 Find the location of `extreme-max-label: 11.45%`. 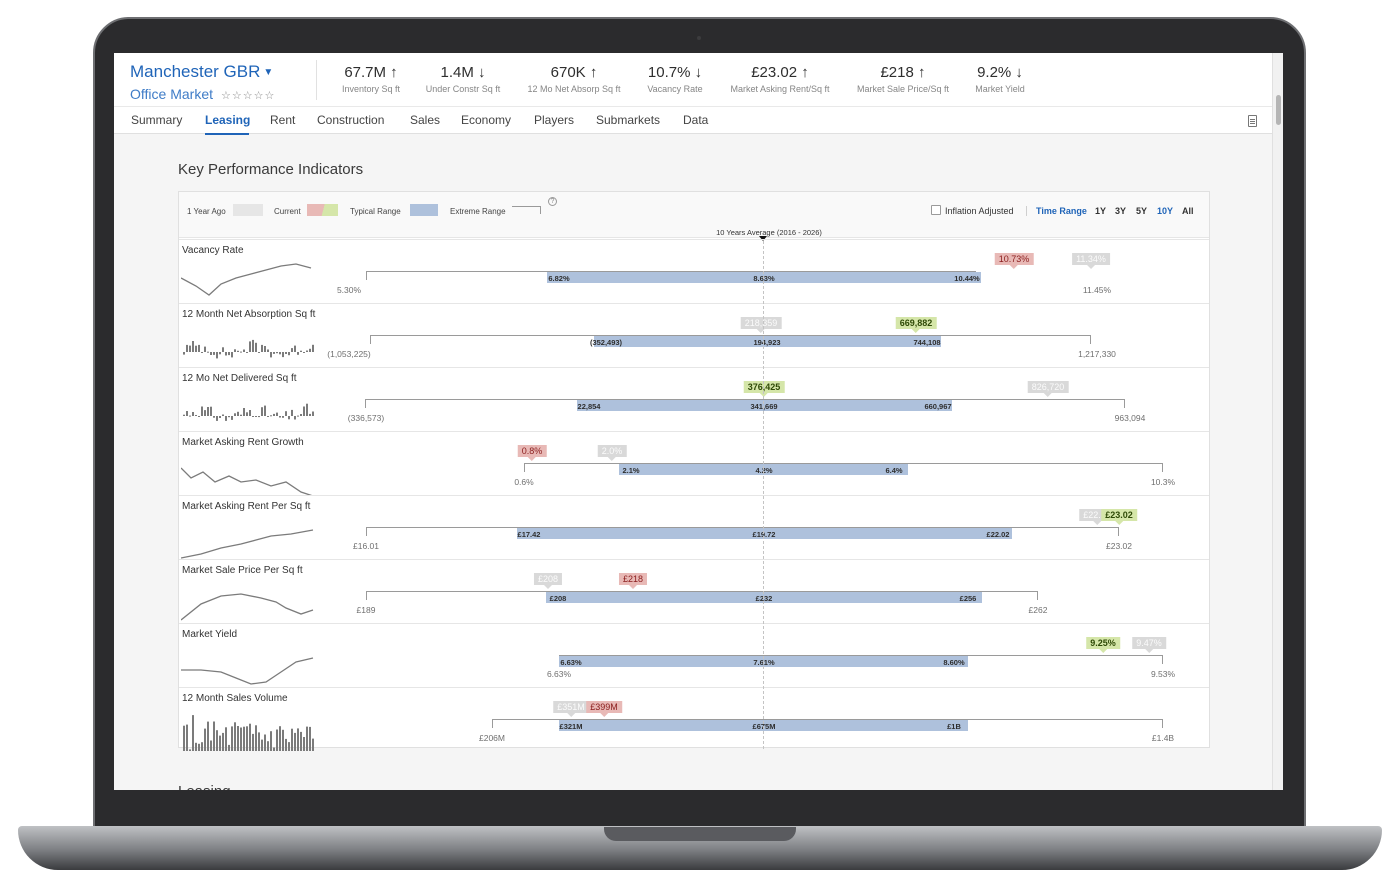

extreme-max-label: 11.45% is located at coordinates (1097, 290).